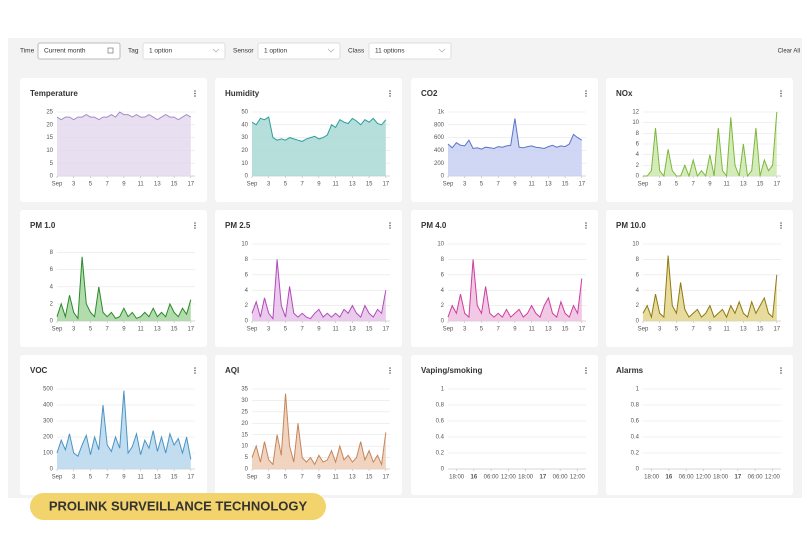 Image resolution: width=810 pixels, height=540 pixels. I want to click on y-tick-label: 0.6, so click(440, 422).